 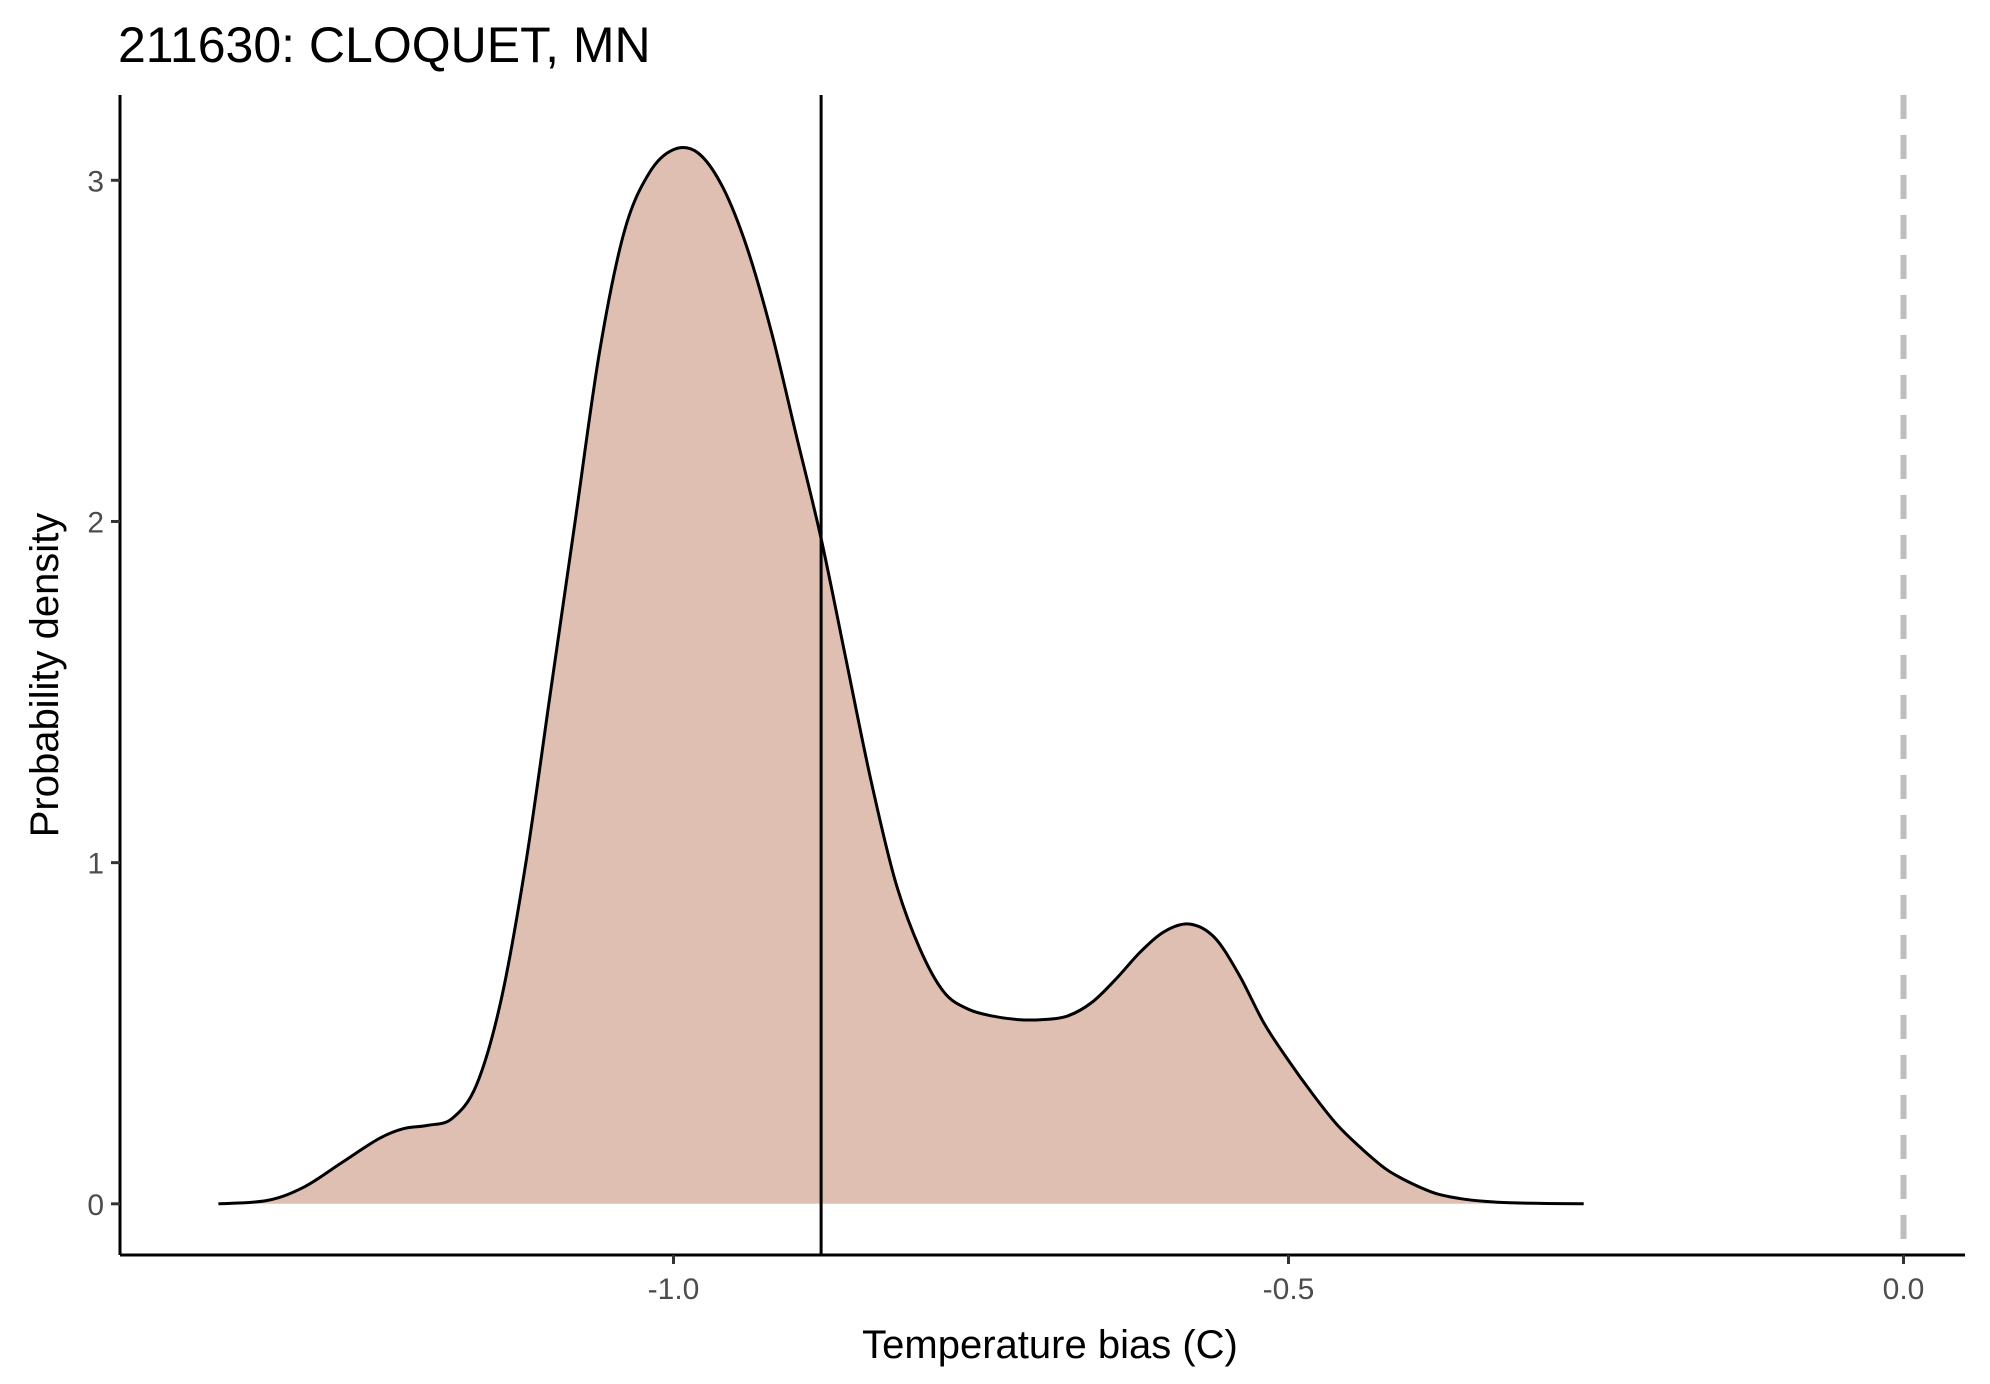 What do you see at coordinates (1289, 1289) in the screenshot?
I see `x-tick-label: -0.5` at bounding box center [1289, 1289].